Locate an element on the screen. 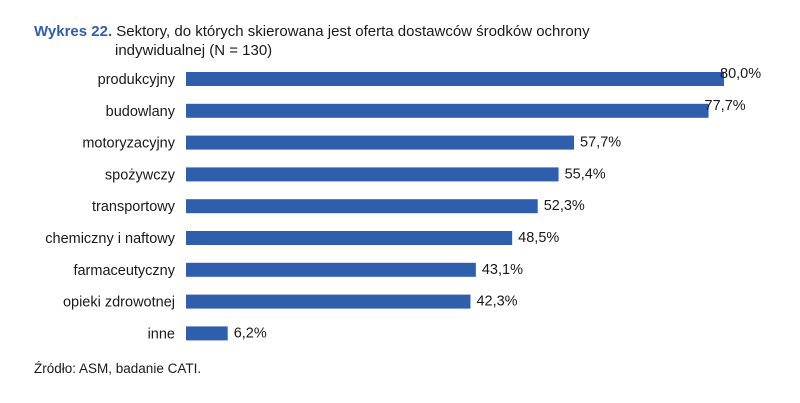 The height and width of the screenshot is (403, 800). bar-chemiczny-i-naftowy is located at coordinates (349, 238).